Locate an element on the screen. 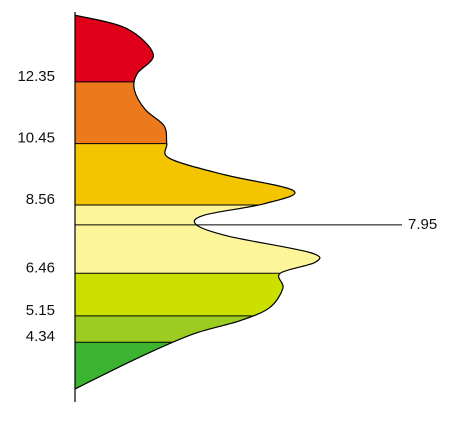 The width and height of the screenshot is (457, 431). y-tick-label: 4.34 is located at coordinates (40, 336).